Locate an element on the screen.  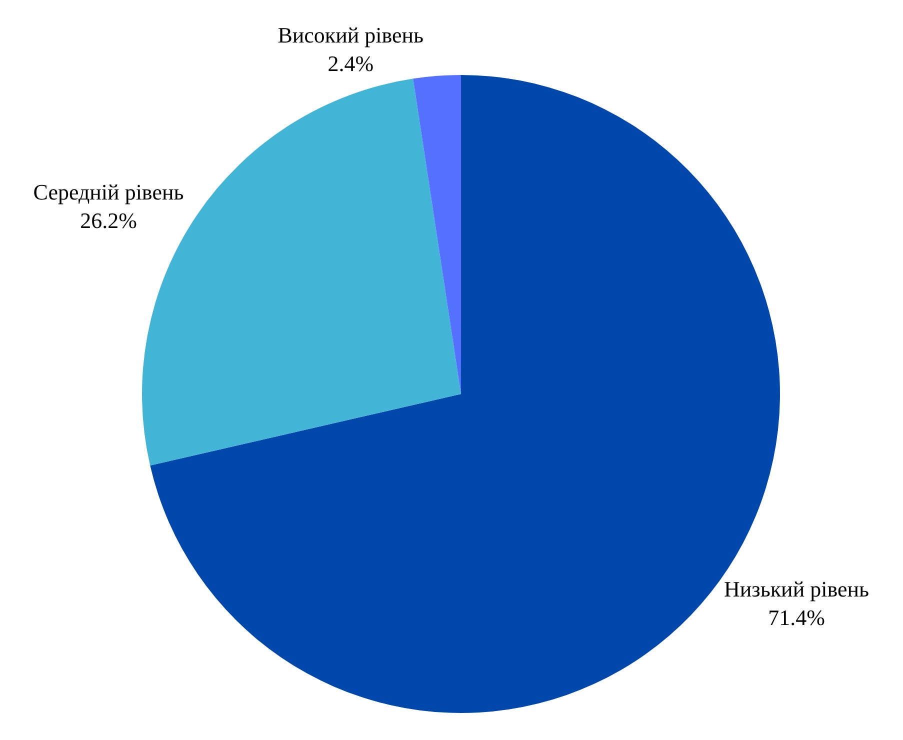
slice-label: Середній рівень is located at coordinates (108, 191).